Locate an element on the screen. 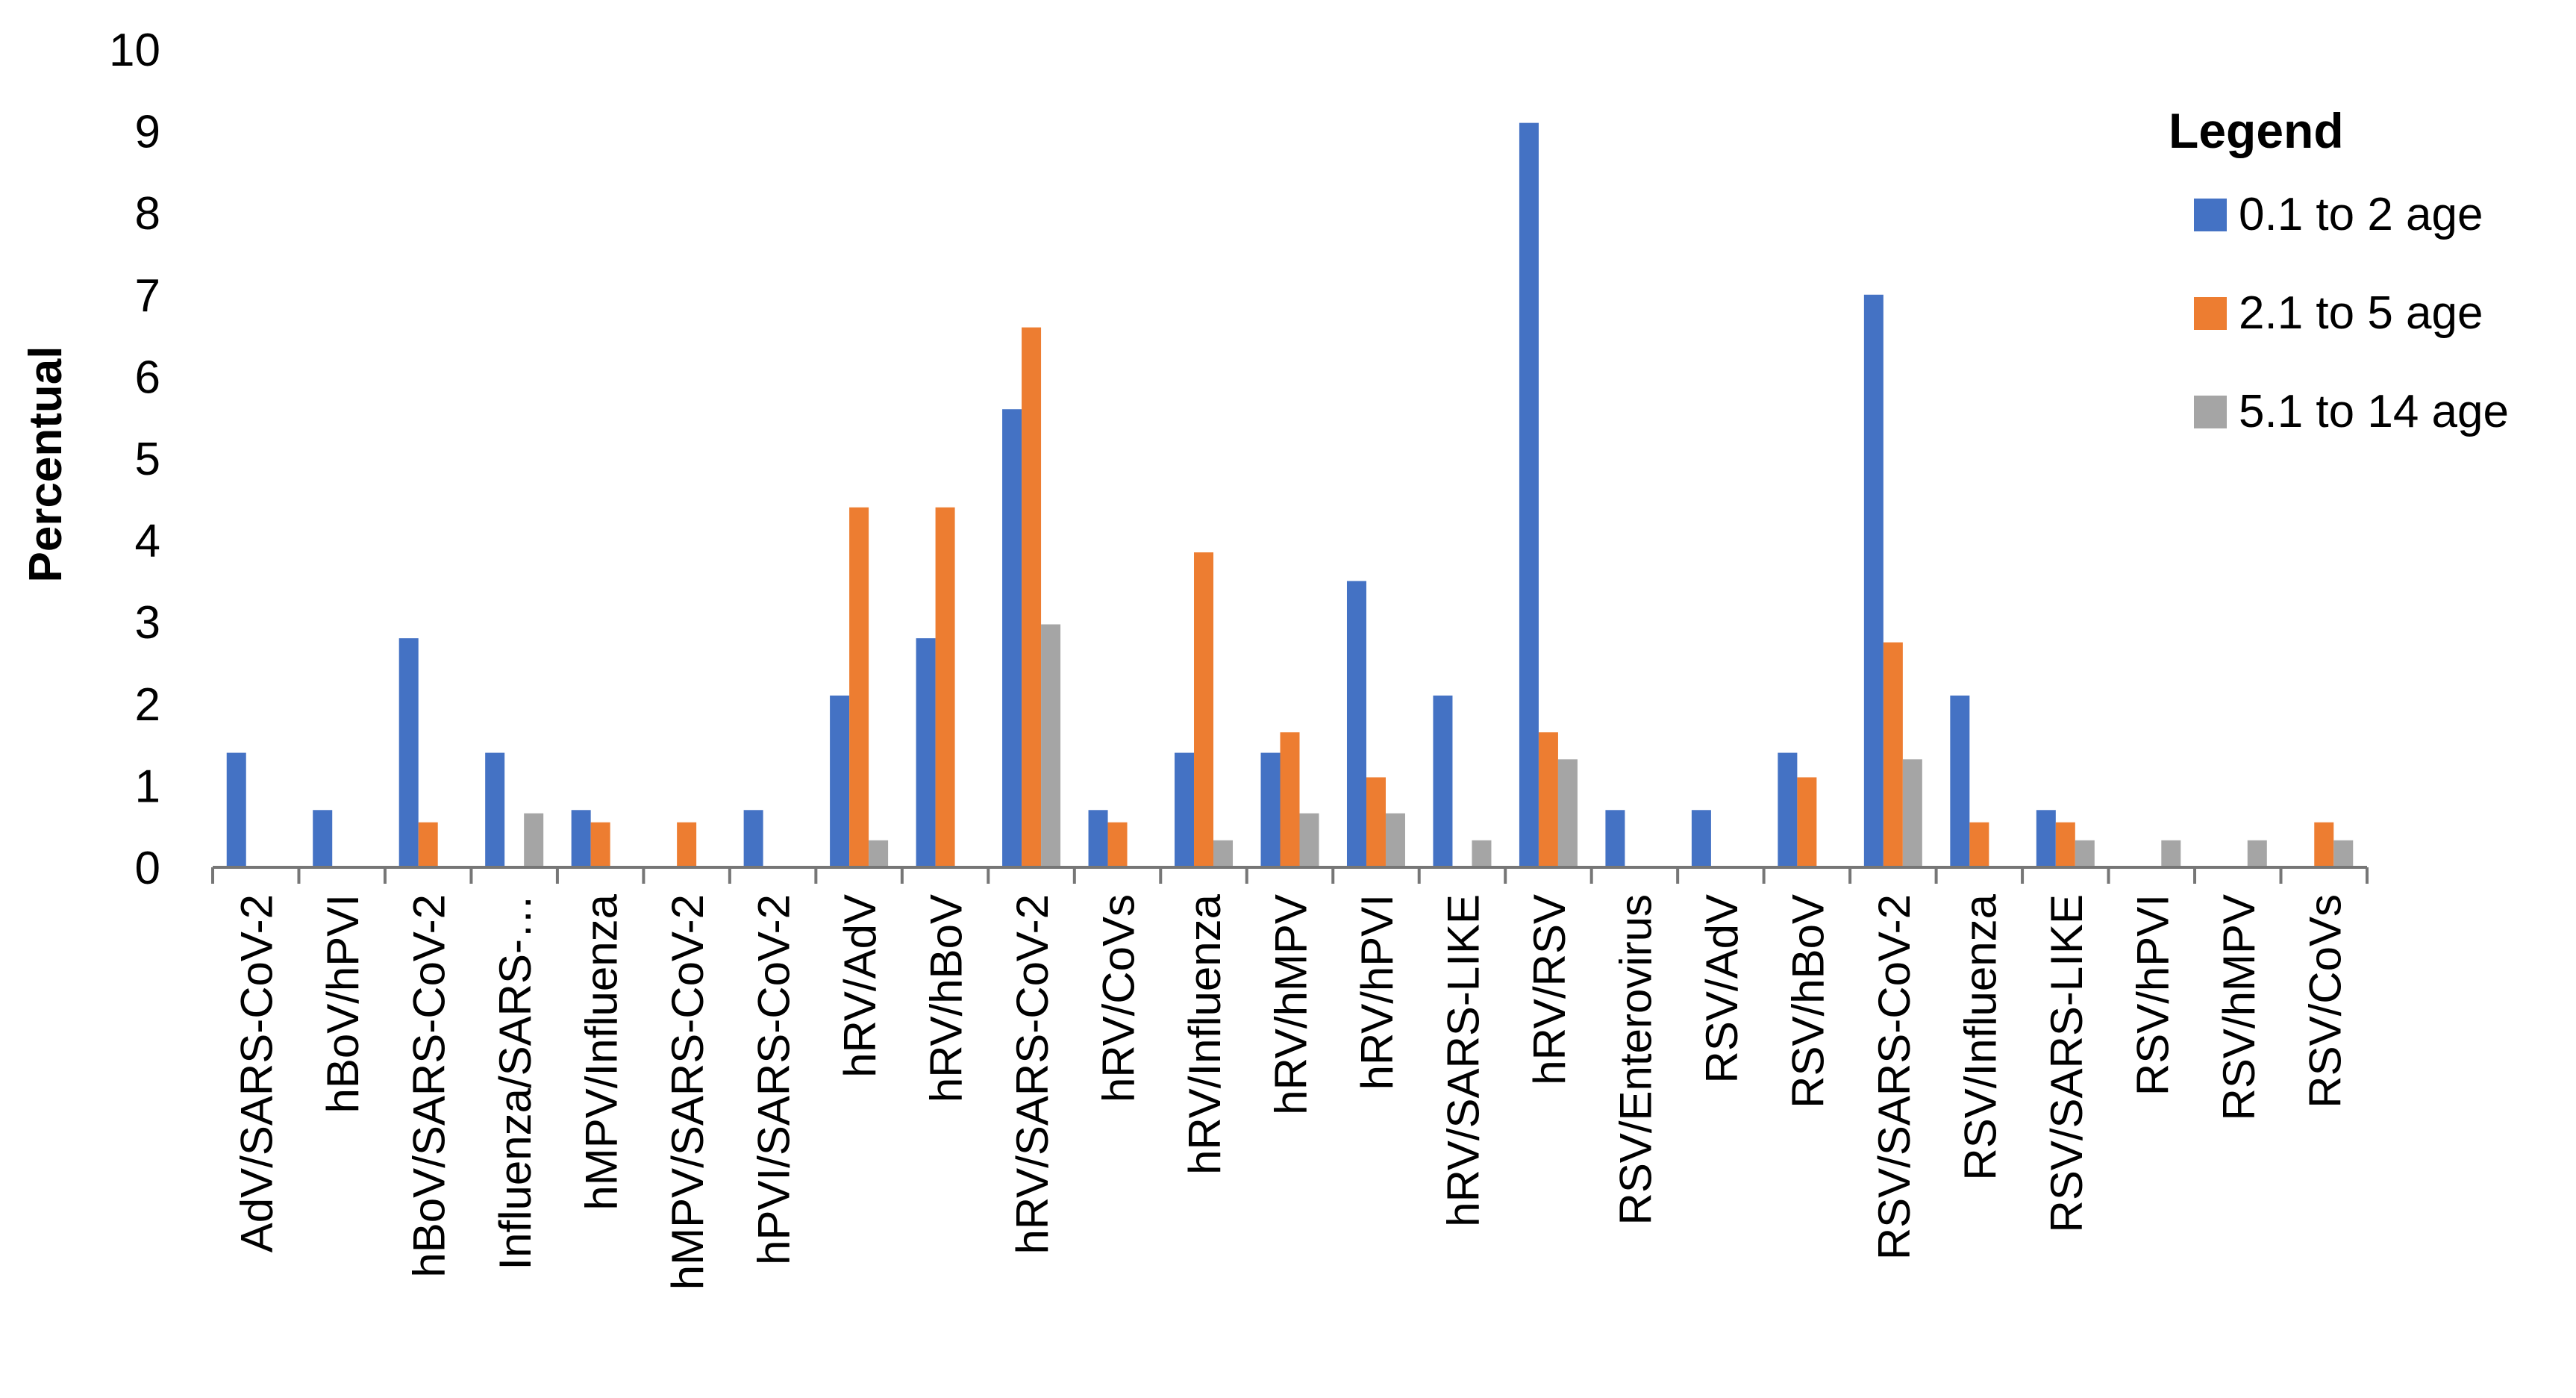 Image resolution: width=2576 pixels, height=1398 pixels. y-axis-label-group: Percentual is located at coordinates (46, 464).